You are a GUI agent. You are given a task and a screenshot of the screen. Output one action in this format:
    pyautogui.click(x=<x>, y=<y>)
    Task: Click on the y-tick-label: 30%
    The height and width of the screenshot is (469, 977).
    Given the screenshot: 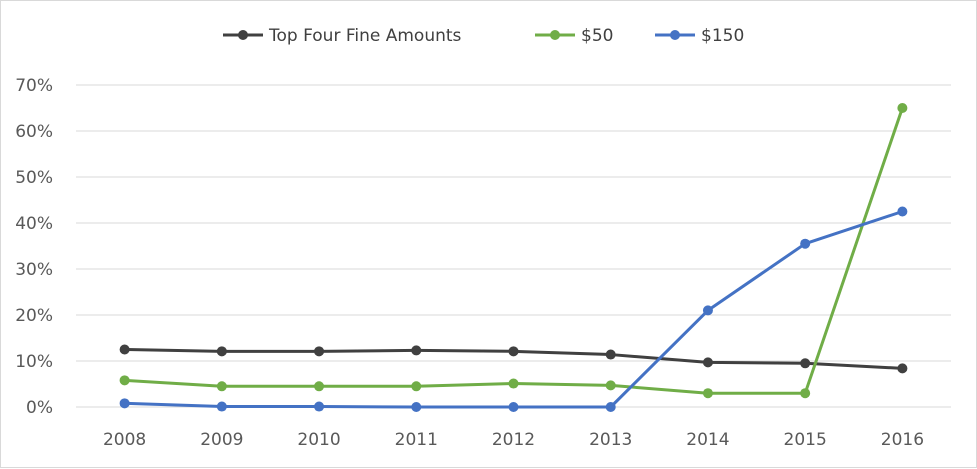 What is the action you would take?
    pyautogui.click(x=34, y=270)
    